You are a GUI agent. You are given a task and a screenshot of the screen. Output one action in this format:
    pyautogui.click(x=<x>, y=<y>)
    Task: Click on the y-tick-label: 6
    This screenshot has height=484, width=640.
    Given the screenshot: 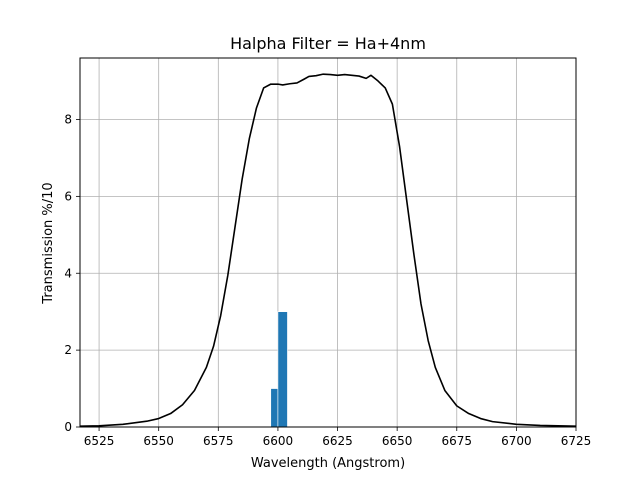 What is the action you would take?
    pyautogui.click(x=68, y=196)
    